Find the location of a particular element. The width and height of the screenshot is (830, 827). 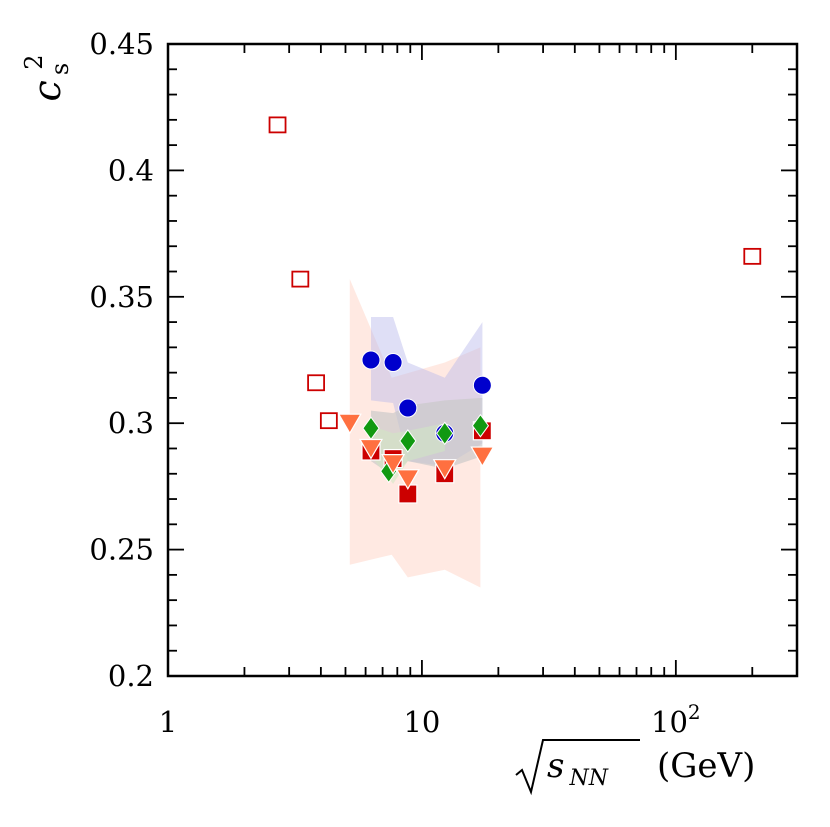

svg-text: c s 2 is located at coordinates (47, 77).